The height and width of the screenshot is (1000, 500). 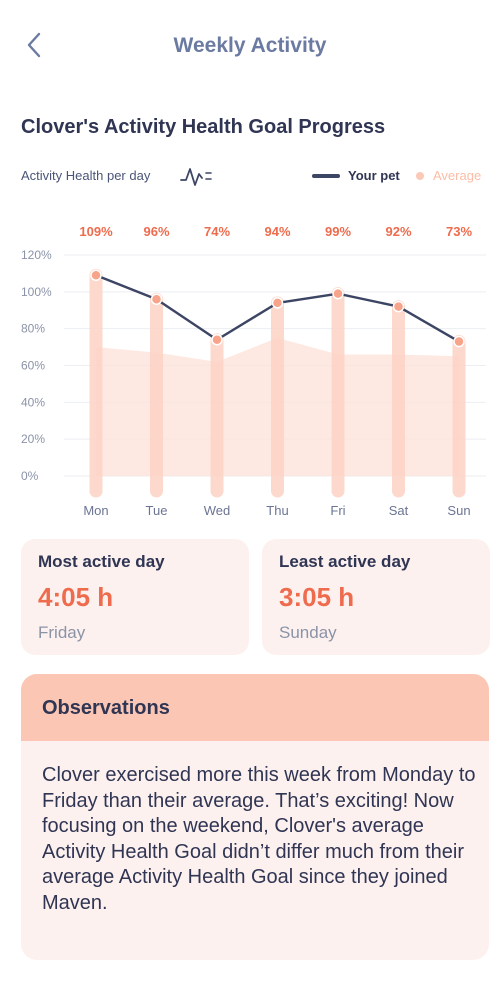 What do you see at coordinates (345, 561) in the screenshot?
I see `least-active-title: Least active day` at bounding box center [345, 561].